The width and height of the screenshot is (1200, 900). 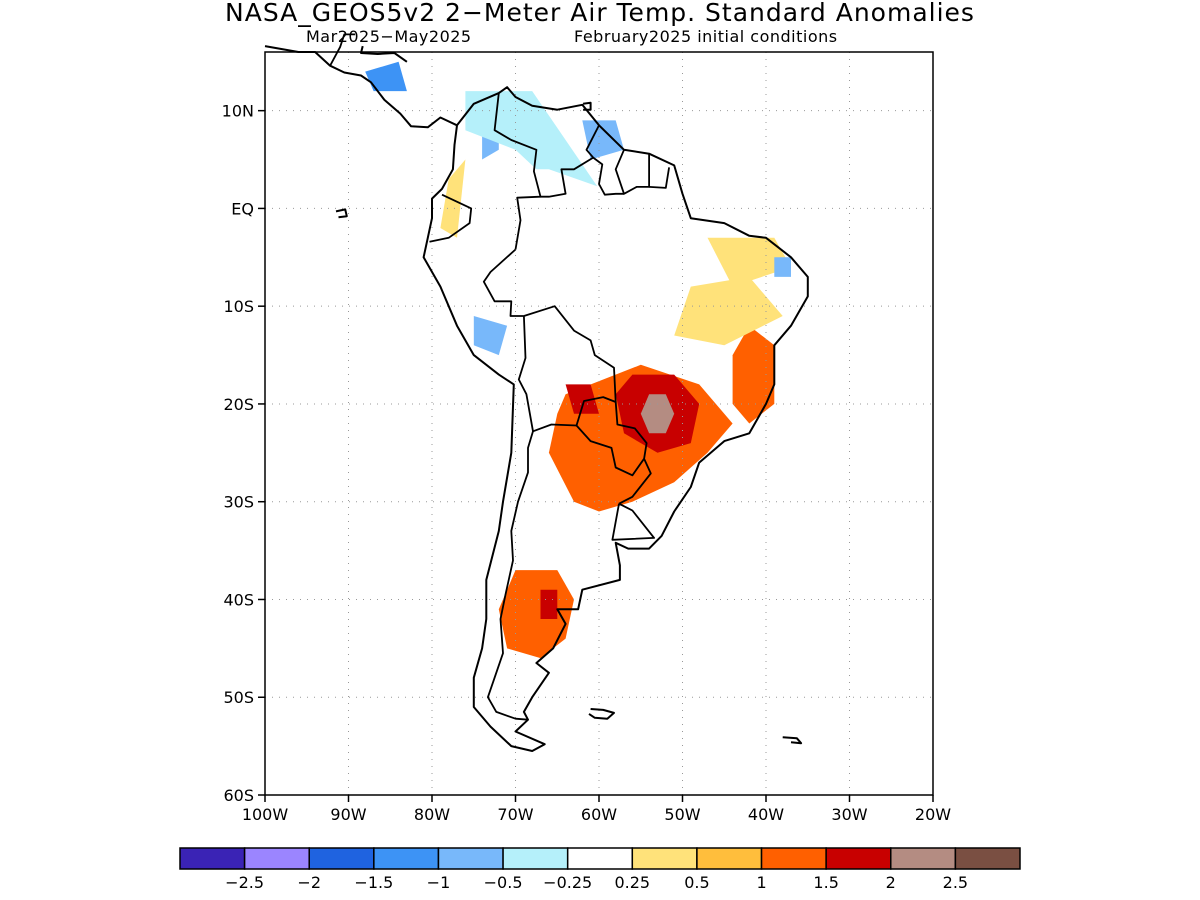 I want to click on border-venezuela-guyana, so click(x=570, y=161).